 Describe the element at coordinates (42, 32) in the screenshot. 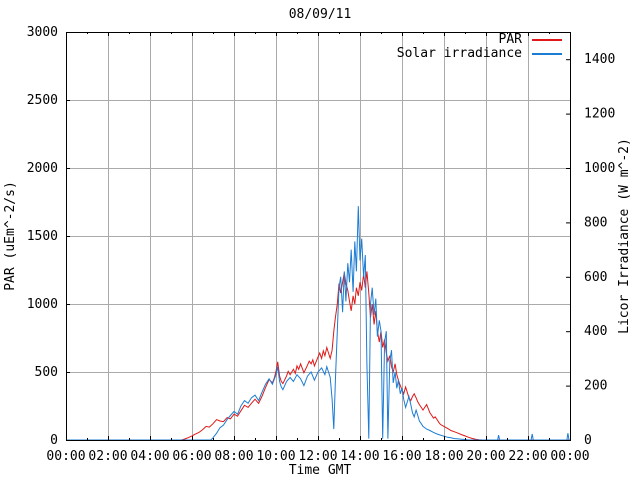

I see `y-left-tick-label: 3000` at that location.